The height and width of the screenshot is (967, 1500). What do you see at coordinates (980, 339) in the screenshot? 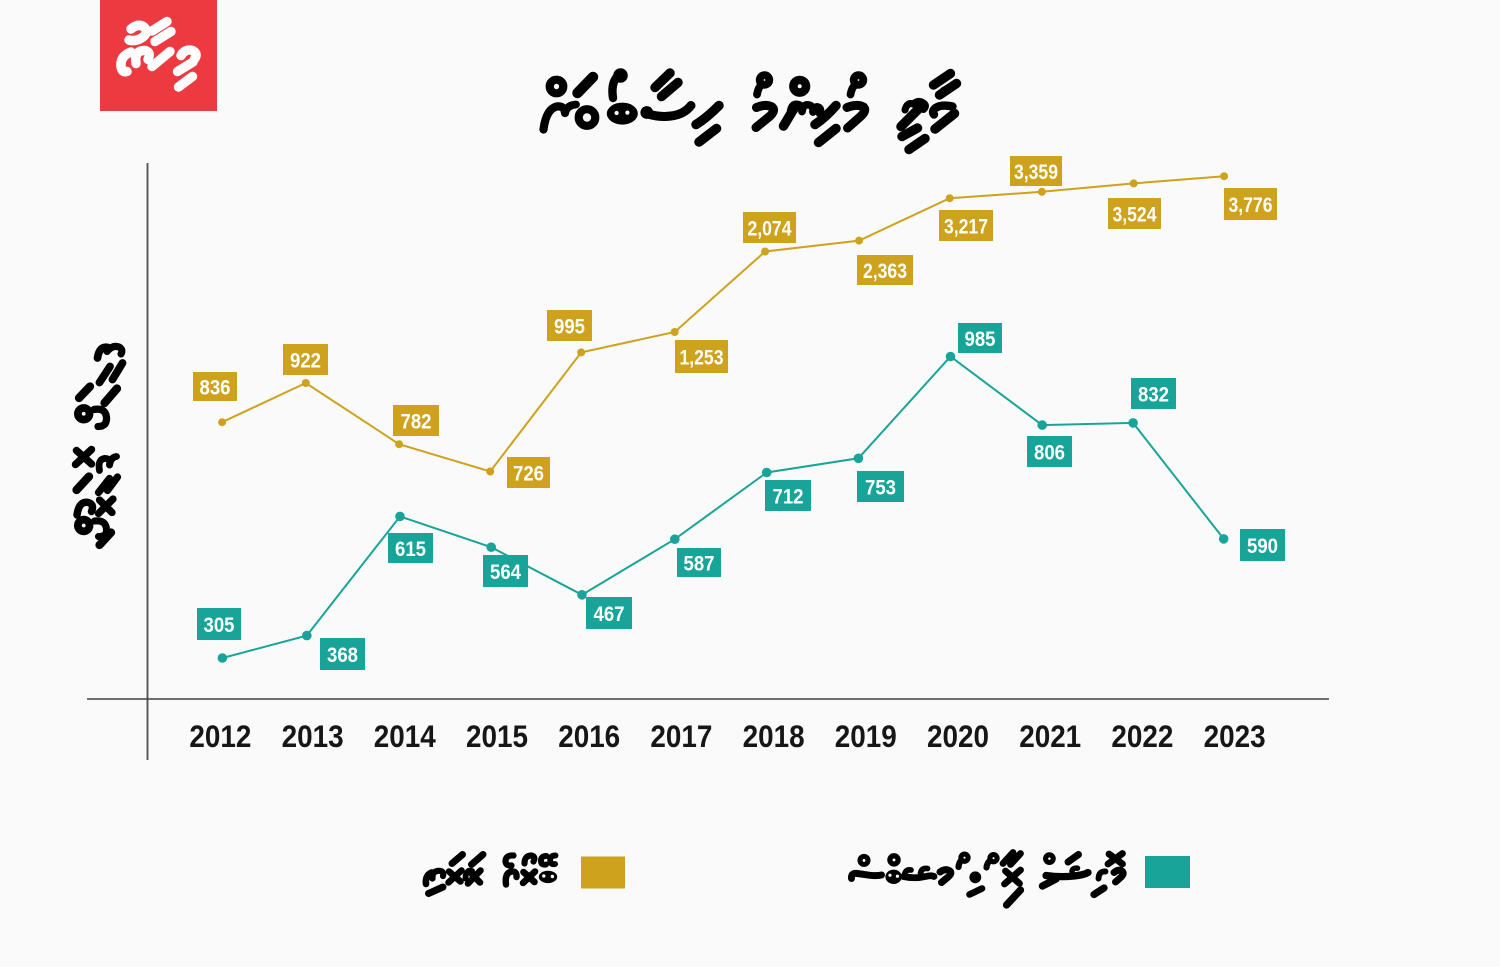
I see `svg-text: 985` at bounding box center [980, 339].